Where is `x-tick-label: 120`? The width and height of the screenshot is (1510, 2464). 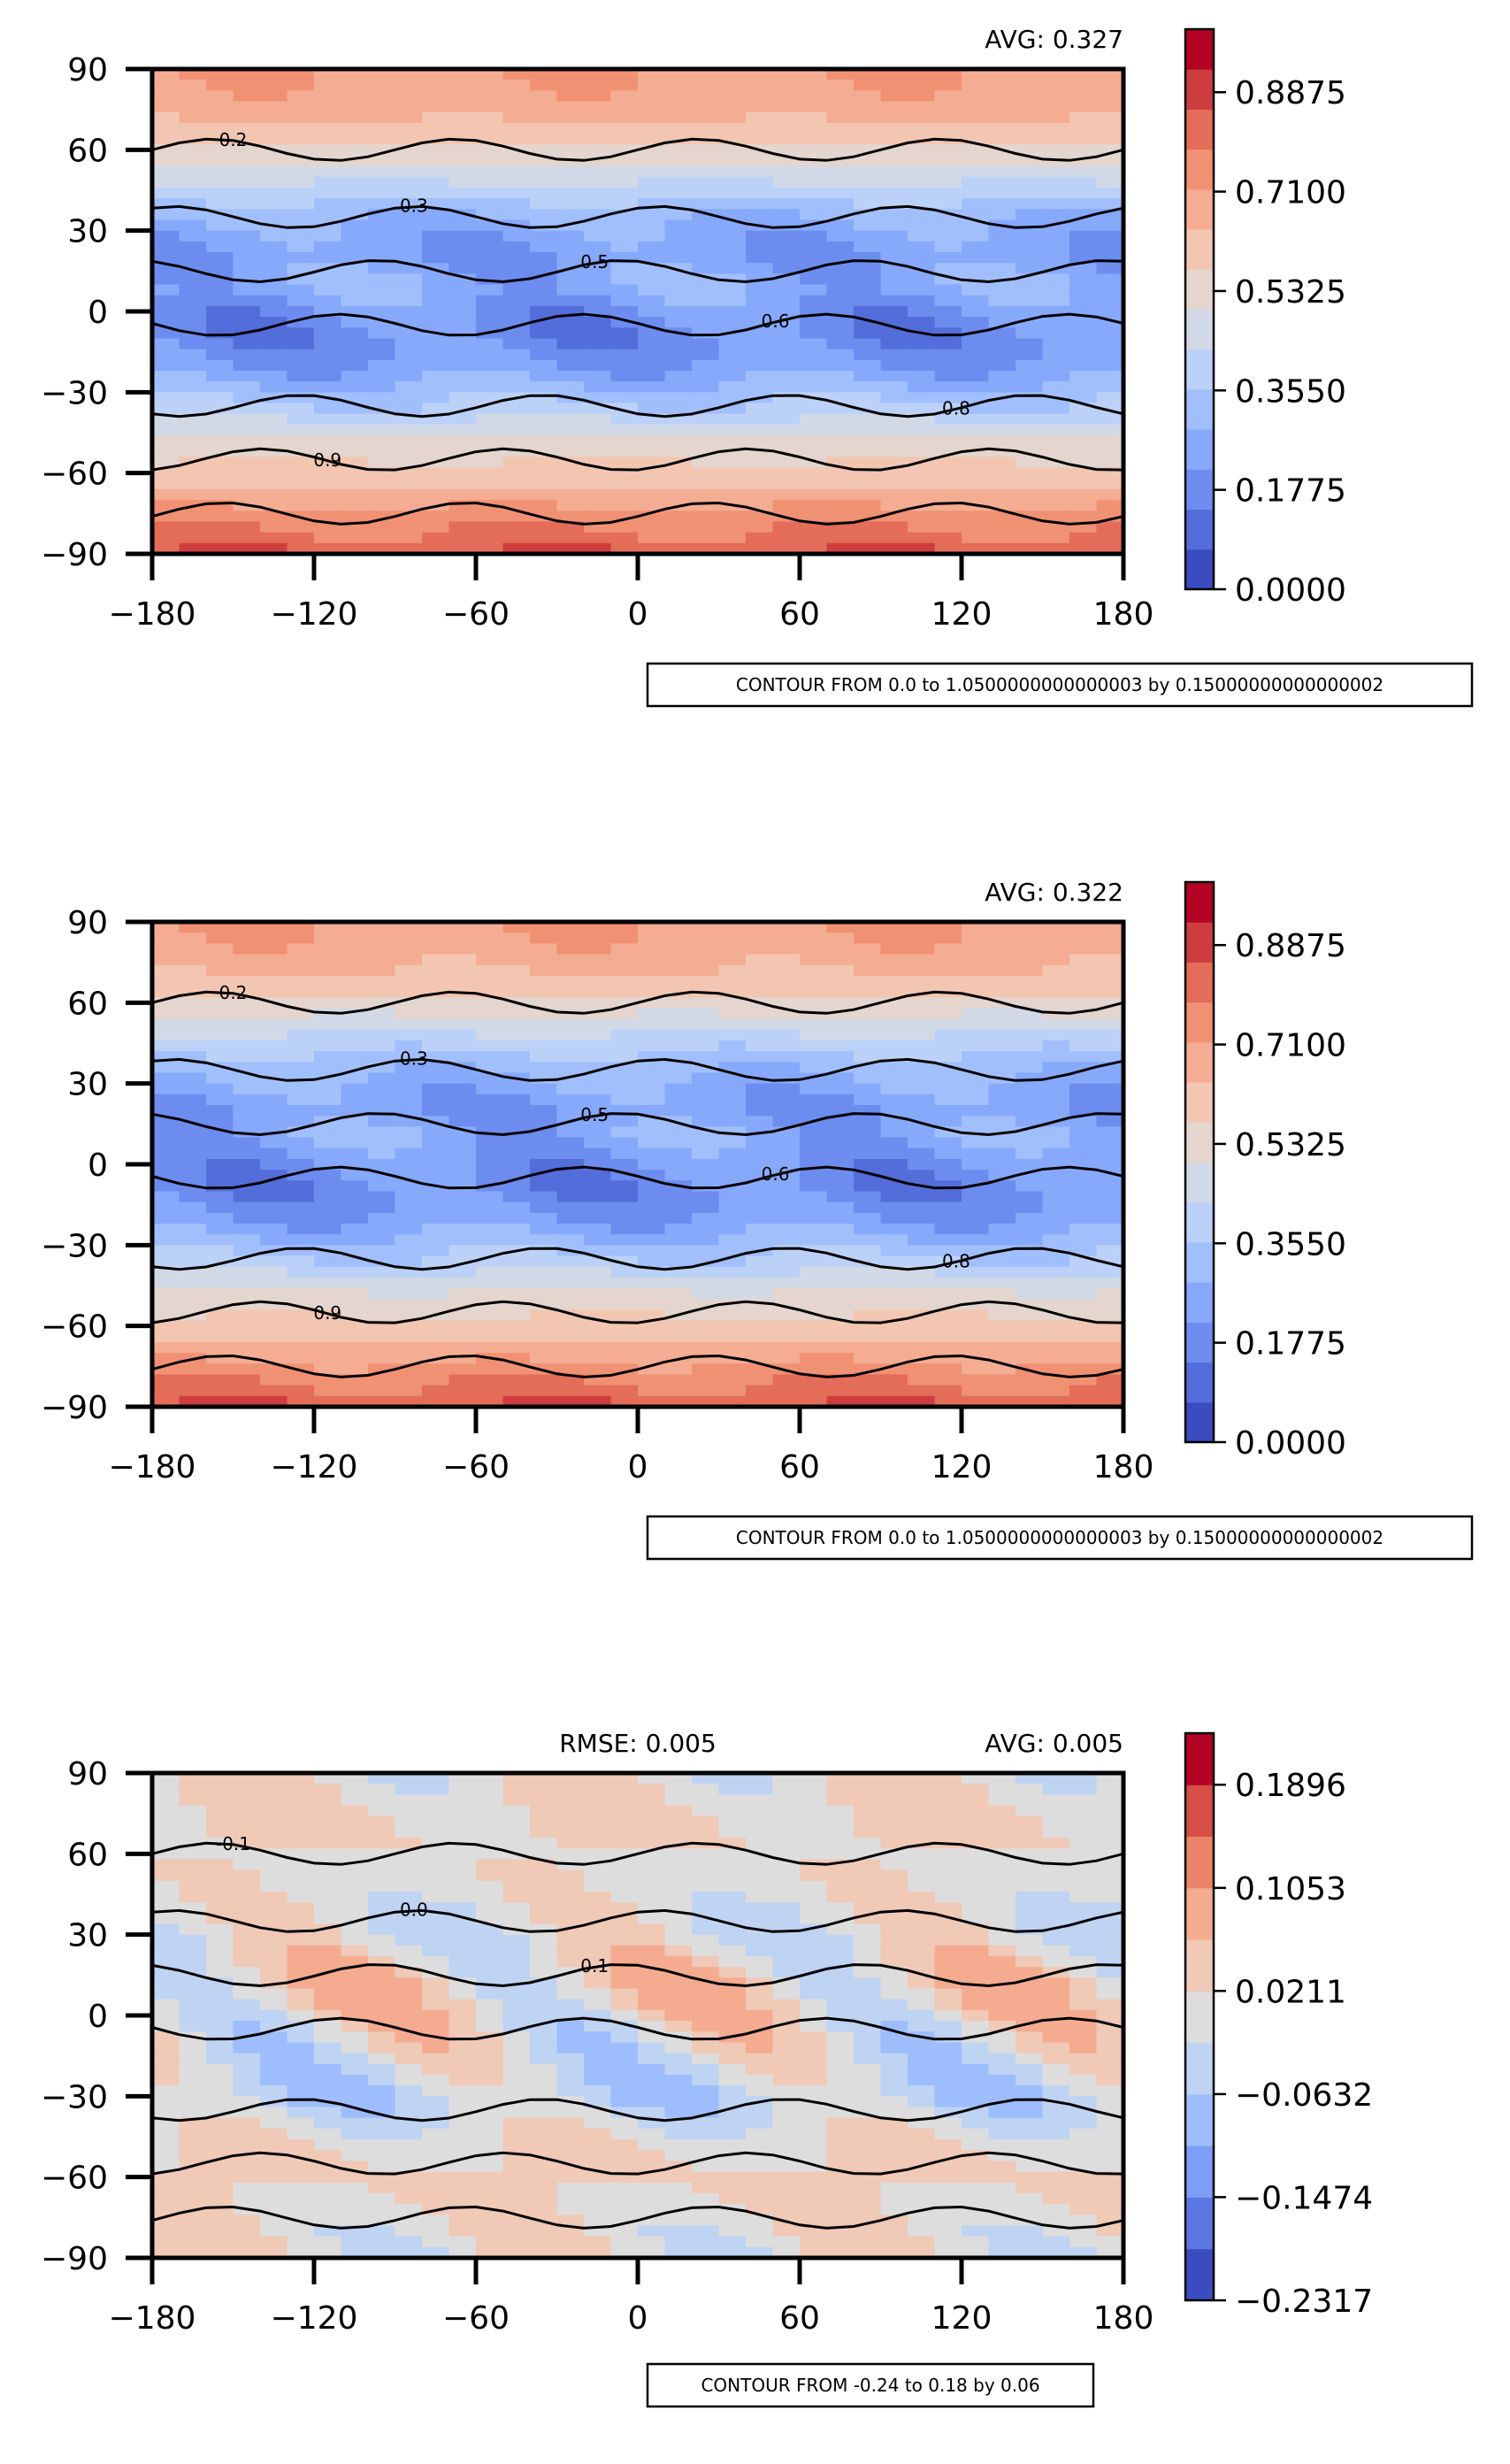
x-tick-label: 120 is located at coordinates (962, 614).